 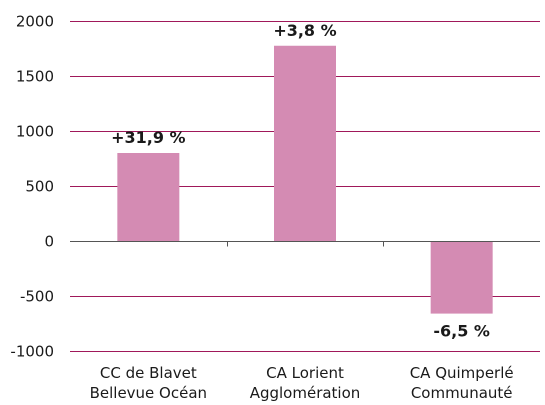 What do you see at coordinates (32, 352) in the screenshot?
I see `y-tick-label: -1000` at bounding box center [32, 352].